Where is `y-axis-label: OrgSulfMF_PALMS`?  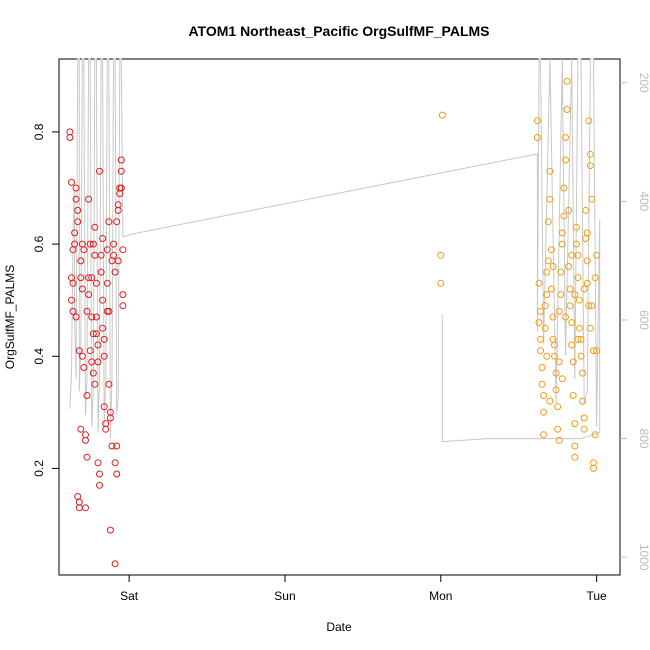 y-axis-label: OrgSulfMF_PALMS is located at coordinates (10, 317).